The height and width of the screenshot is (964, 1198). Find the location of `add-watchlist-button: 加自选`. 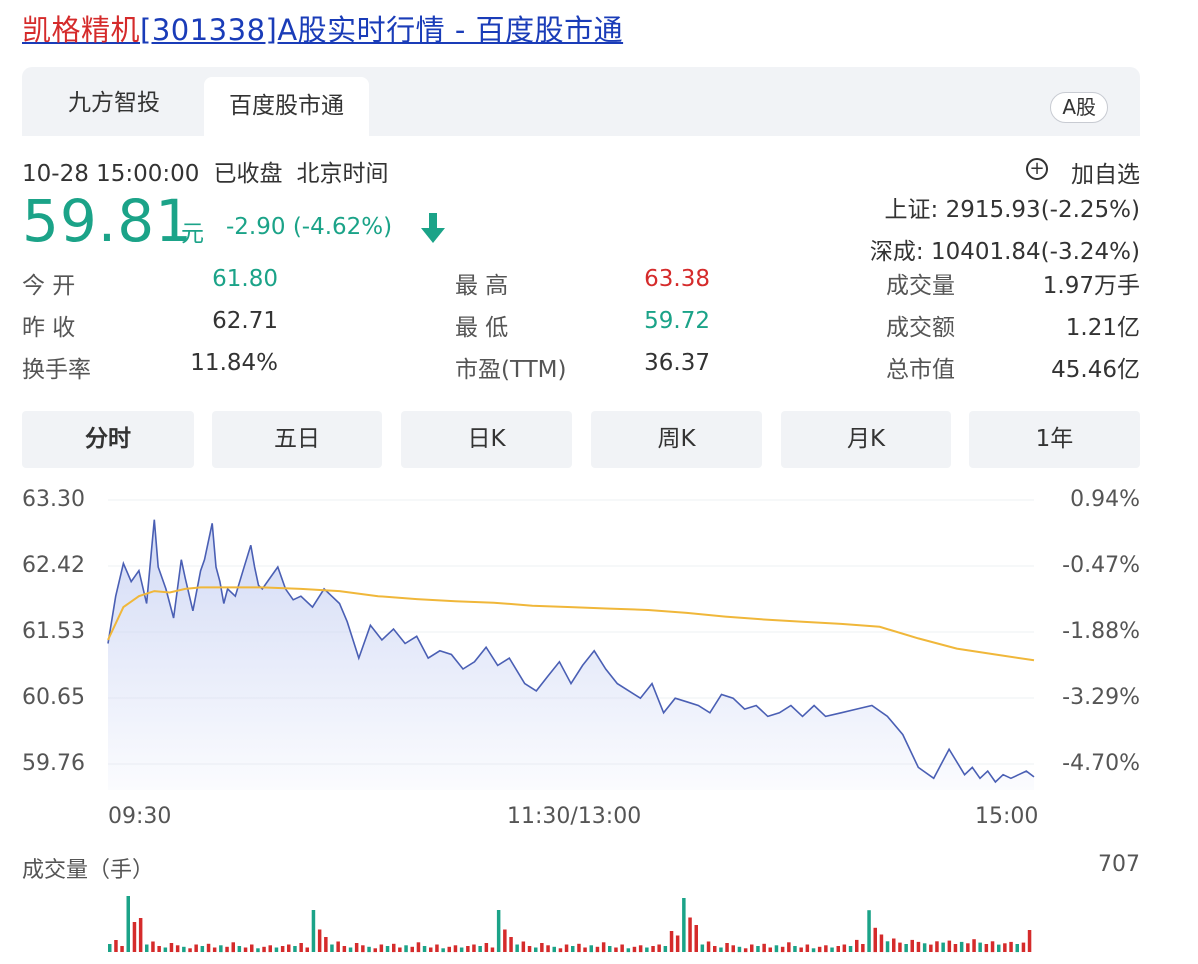

add-watchlist-button: 加自选 is located at coordinates (1105, 175).